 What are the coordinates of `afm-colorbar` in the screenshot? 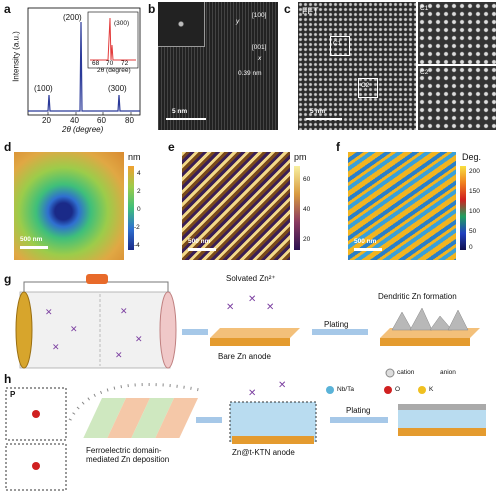 It's located at (131, 208).